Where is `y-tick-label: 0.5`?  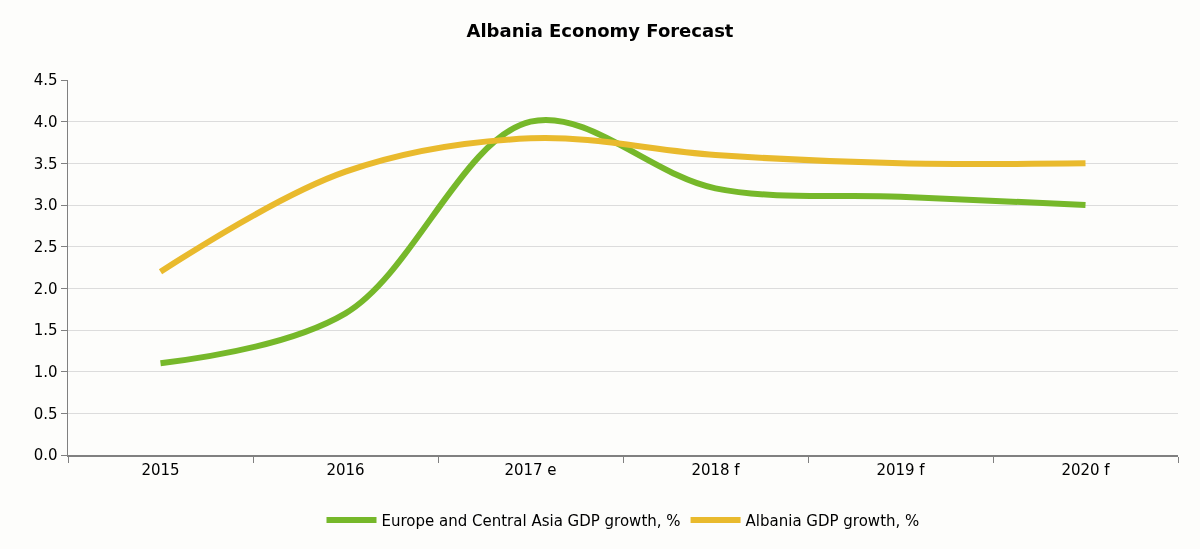 y-tick-label: 0.5 is located at coordinates (45, 413).